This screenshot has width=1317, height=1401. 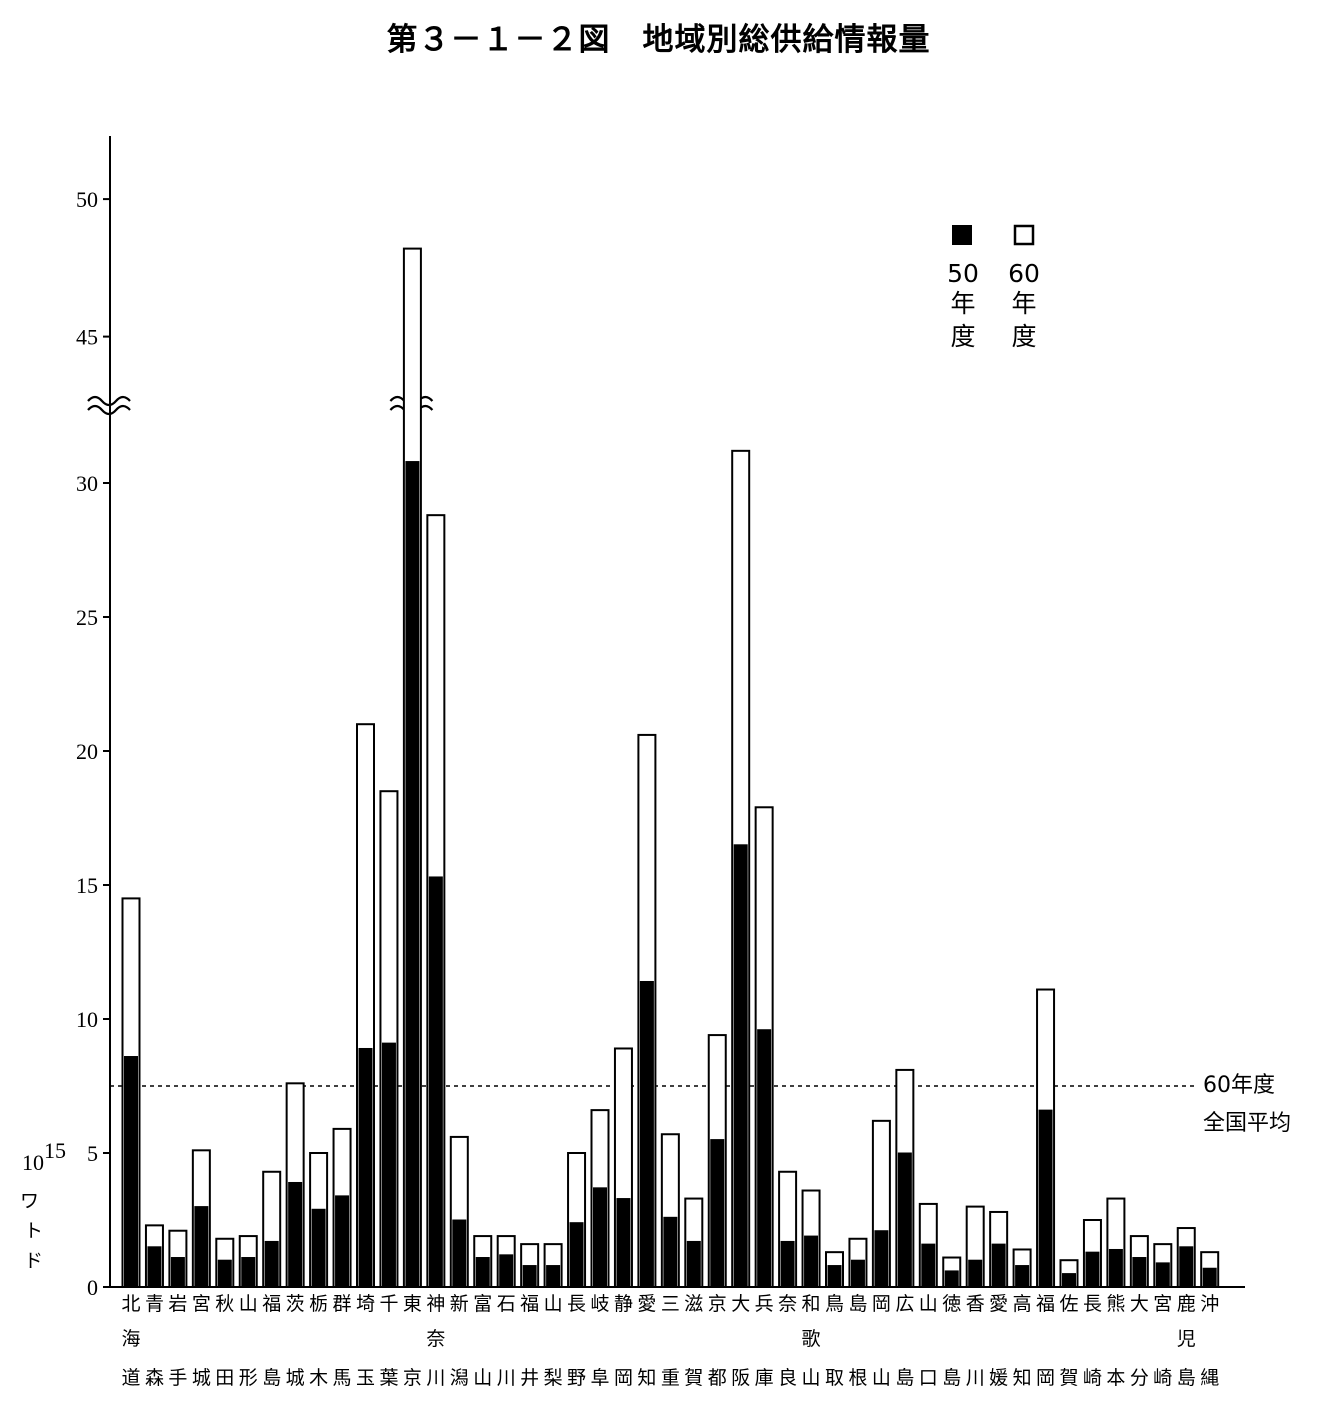 What do you see at coordinates (787, 1378) in the screenshot?
I see `category-label: 良` at bounding box center [787, 1378].